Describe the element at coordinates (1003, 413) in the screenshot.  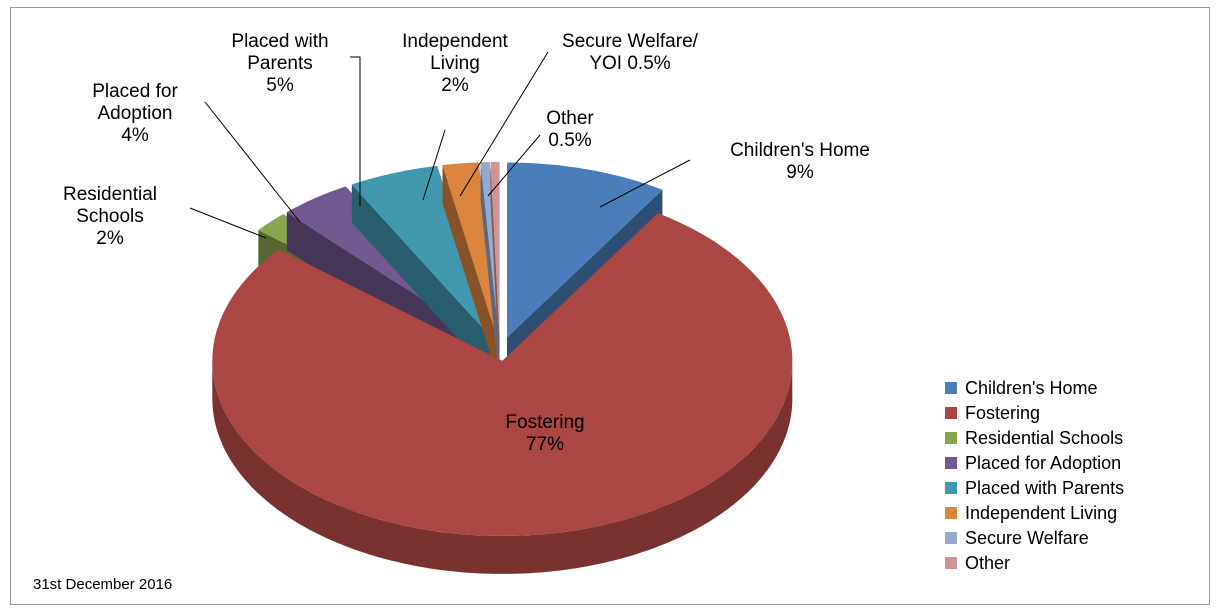
I see `legend-label: Fostering` at that location.